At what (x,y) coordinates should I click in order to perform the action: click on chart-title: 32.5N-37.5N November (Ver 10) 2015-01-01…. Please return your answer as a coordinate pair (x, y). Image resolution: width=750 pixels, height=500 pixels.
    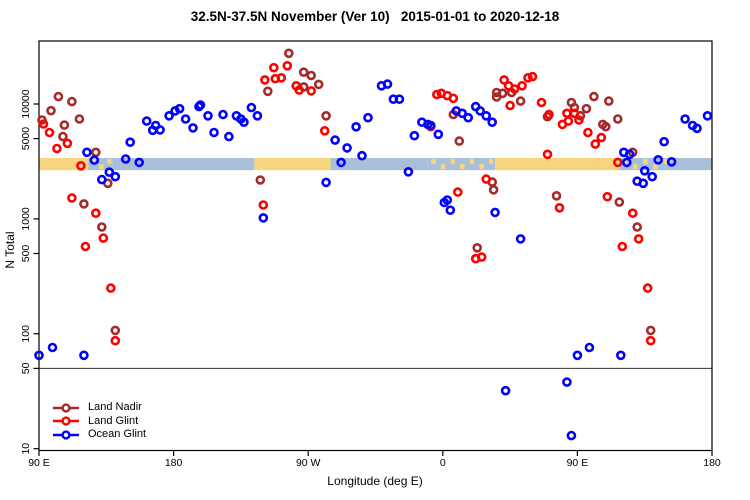
    Looking at the image, I should click on (375, 16).